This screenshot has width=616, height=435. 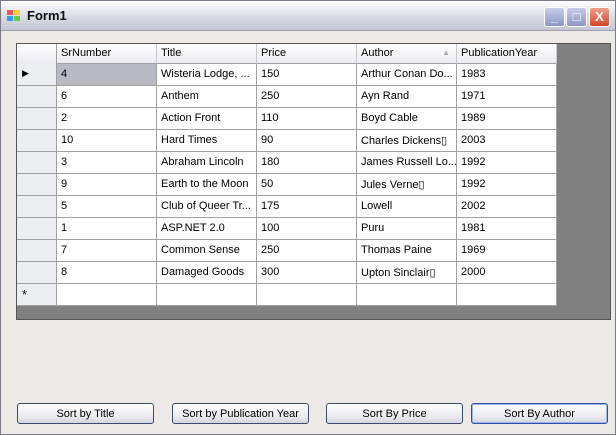 I want to click on grid-cell: 5, so click(x=107, y=207).